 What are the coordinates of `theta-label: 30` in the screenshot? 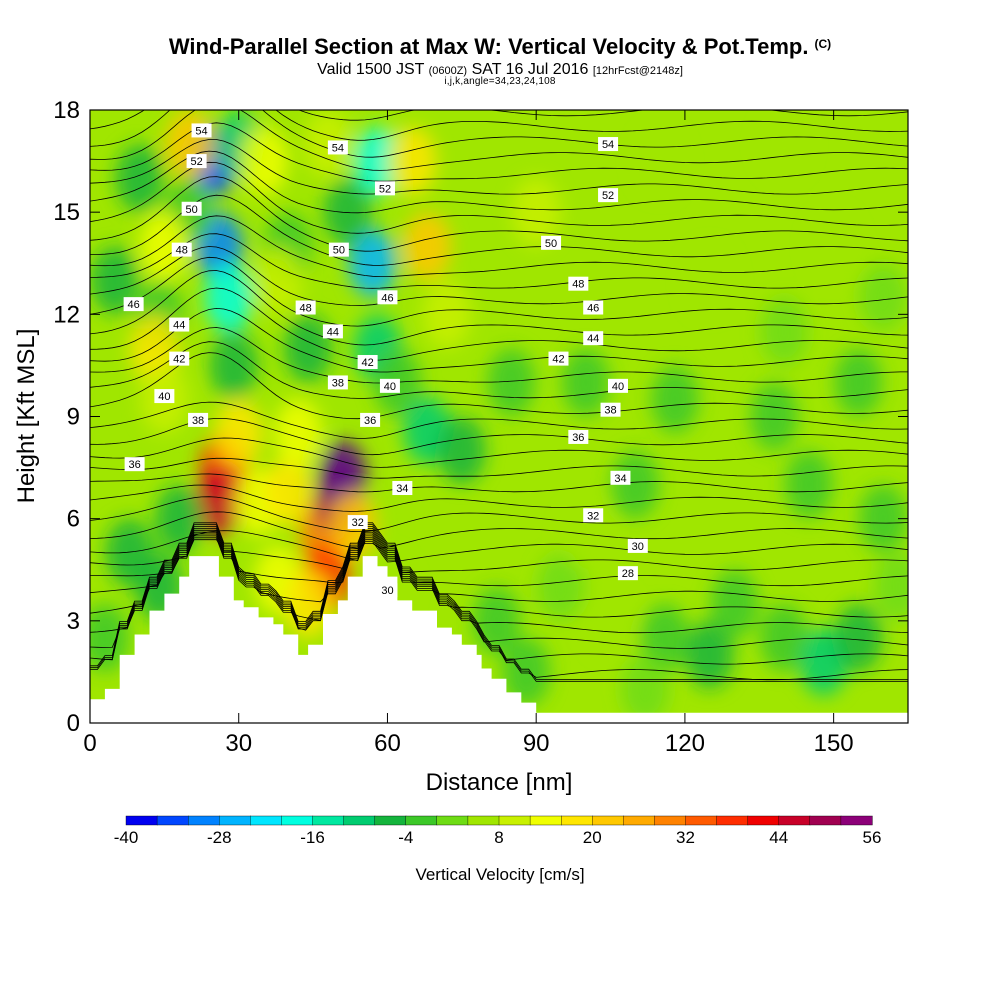 It's located at (637, 545).